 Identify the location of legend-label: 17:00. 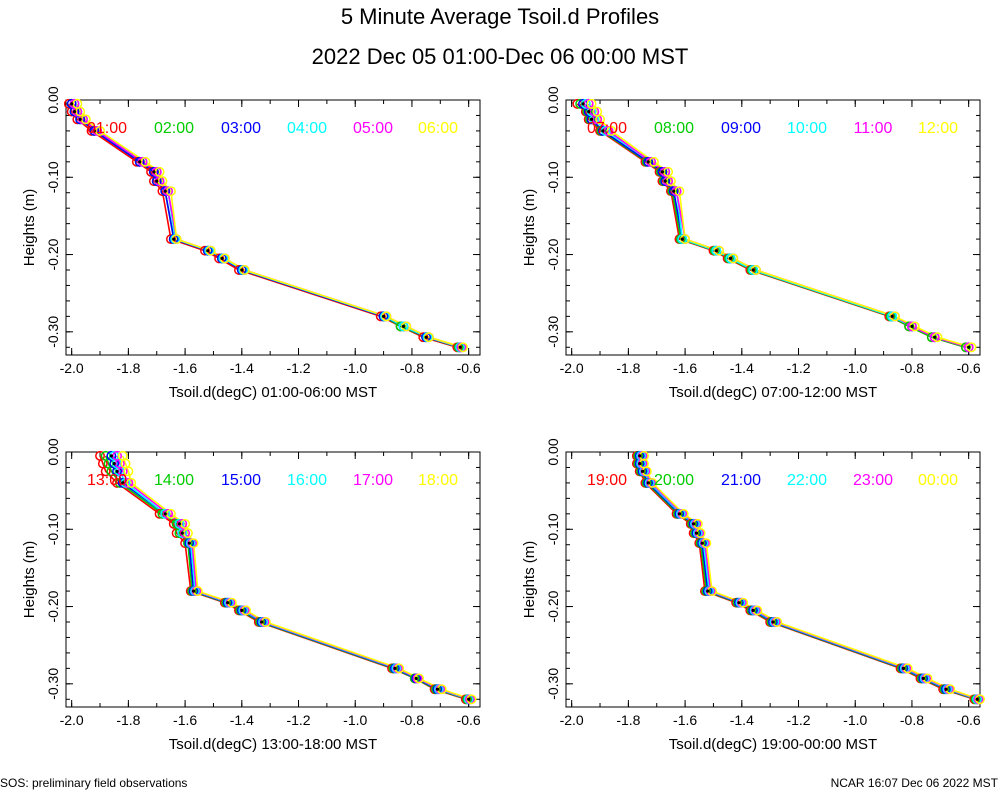
(373, 480).